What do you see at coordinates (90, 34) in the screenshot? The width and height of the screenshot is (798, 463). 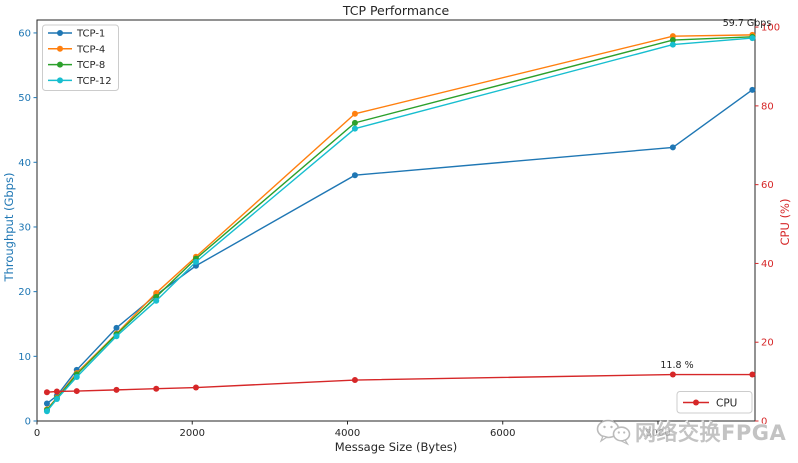 I see `legend-label: TCP-1` at bounding box center [90, 34].